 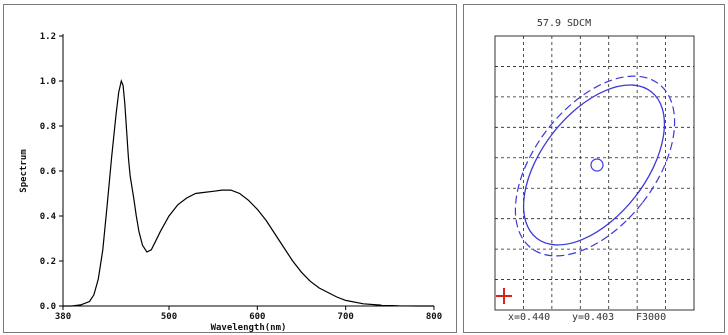 What do you see at coordinates (48, 82) in the screenshot?
I see `y-tick-label: 1.0` at bounding box center [48, 82].